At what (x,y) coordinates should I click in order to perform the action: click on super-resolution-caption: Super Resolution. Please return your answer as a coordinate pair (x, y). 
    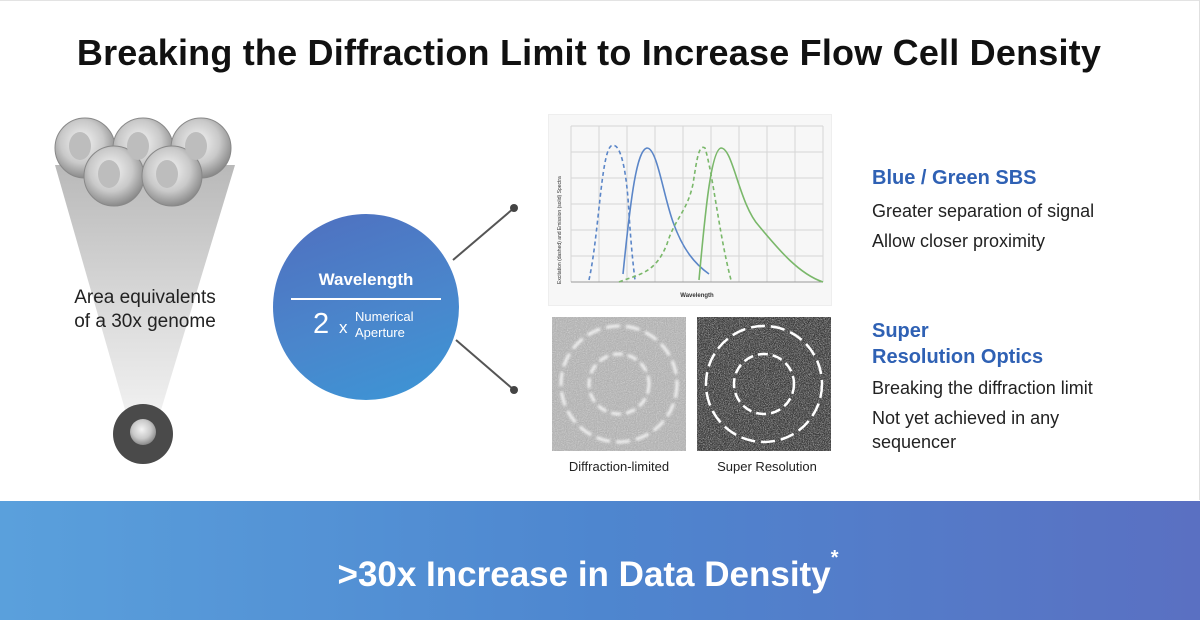
    Looking at the image, I should click on (767, 466).